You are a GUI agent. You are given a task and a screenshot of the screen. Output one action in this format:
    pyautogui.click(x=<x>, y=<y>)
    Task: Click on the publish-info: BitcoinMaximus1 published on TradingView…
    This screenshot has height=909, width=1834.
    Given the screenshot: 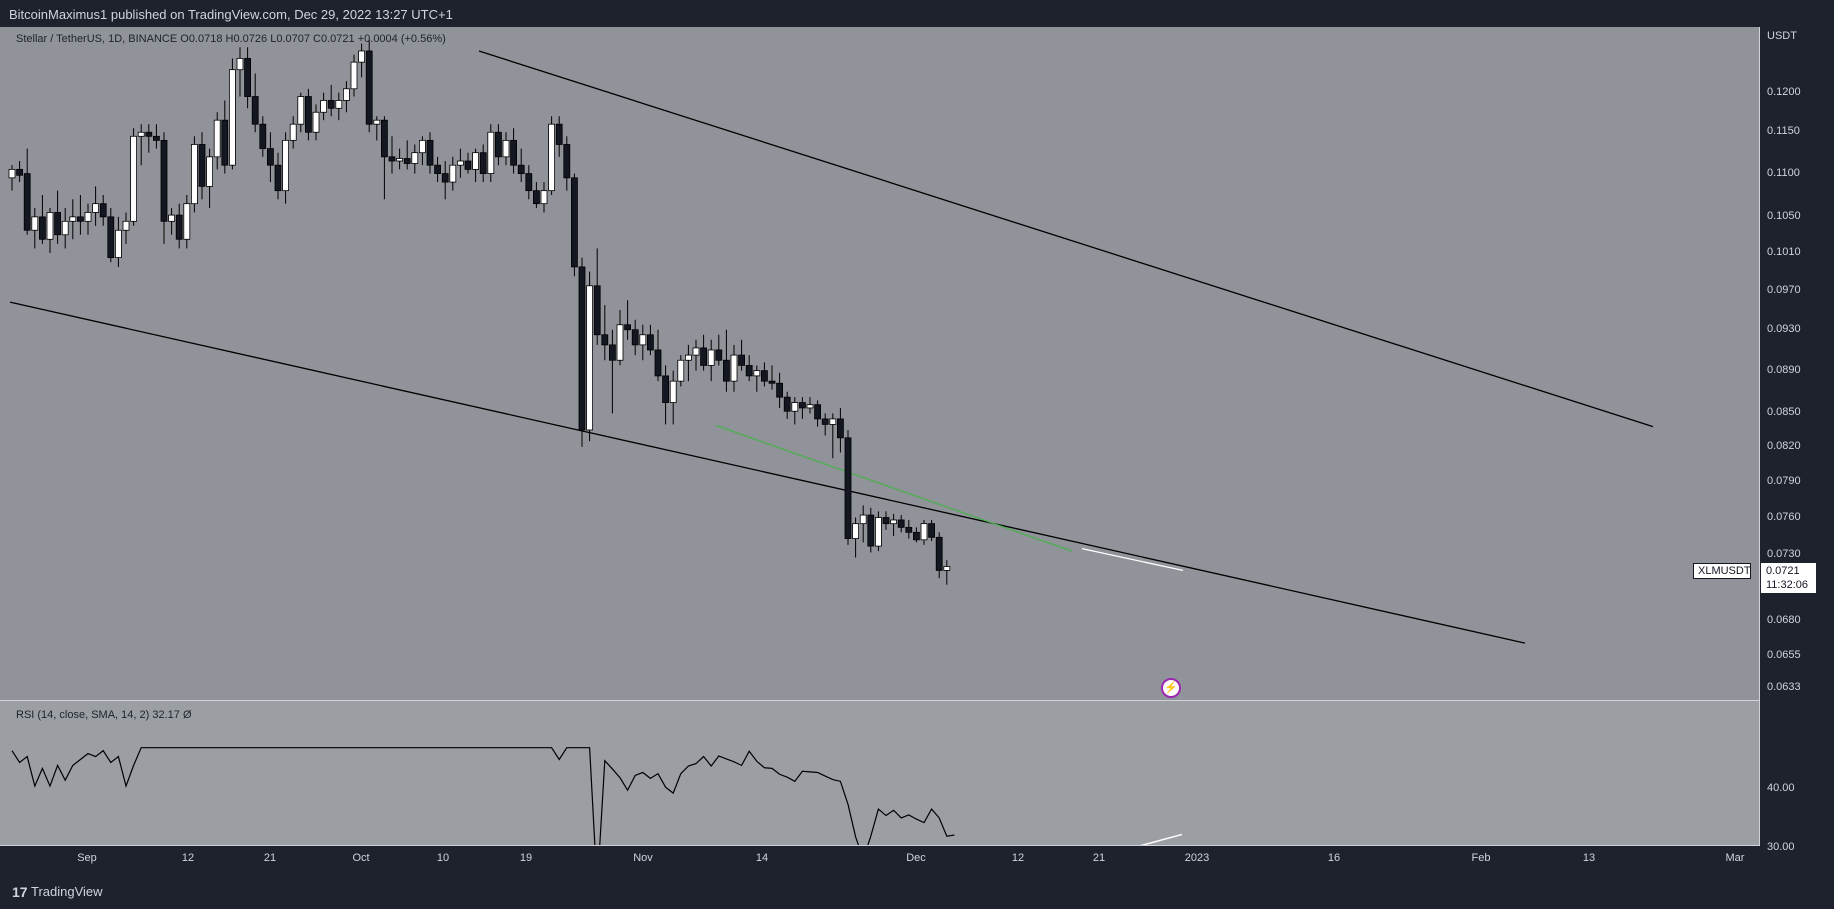 What is the action you would take?
    pyautogui.click(x=231, y=14)
    